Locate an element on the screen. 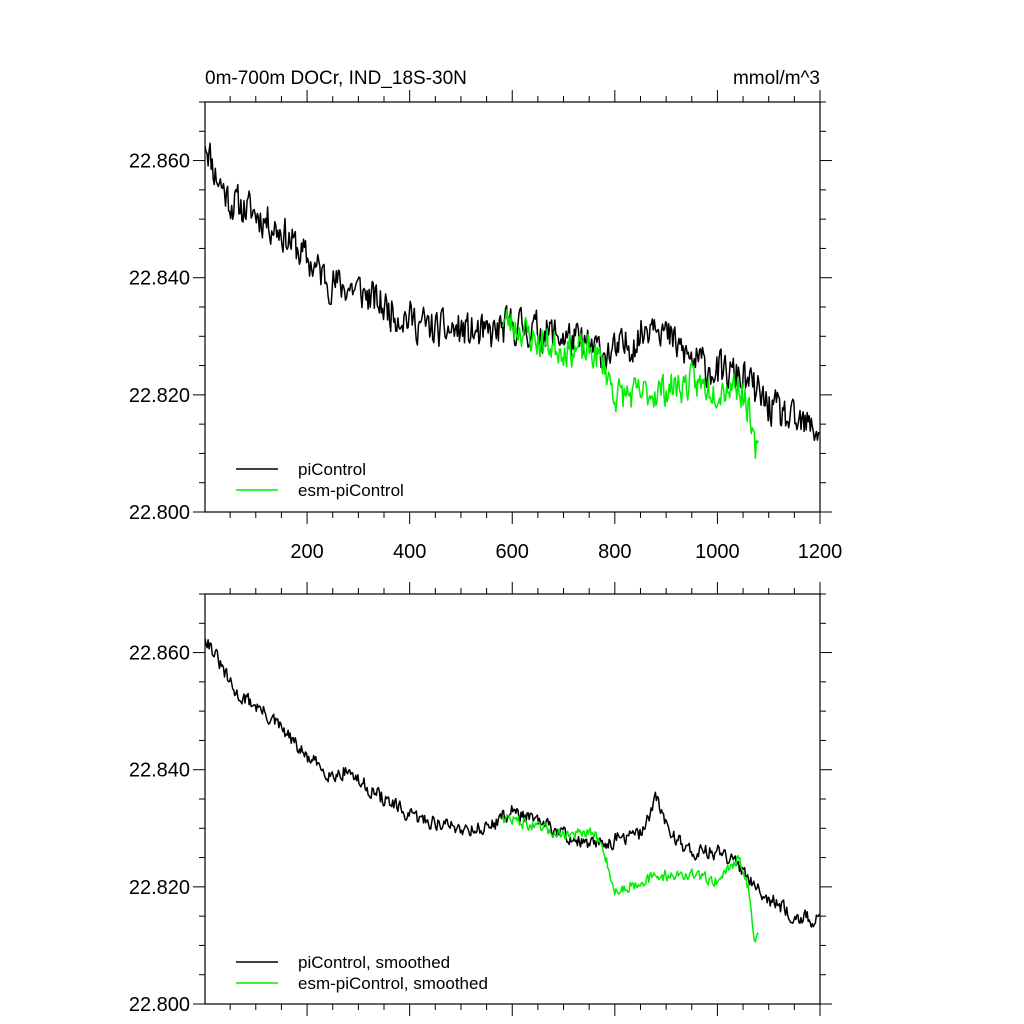 This screenshot has width=1024, height=1024. chart-title: 0m-700m DOCr, IND_18S-30N is located at coordinates (336, 78).